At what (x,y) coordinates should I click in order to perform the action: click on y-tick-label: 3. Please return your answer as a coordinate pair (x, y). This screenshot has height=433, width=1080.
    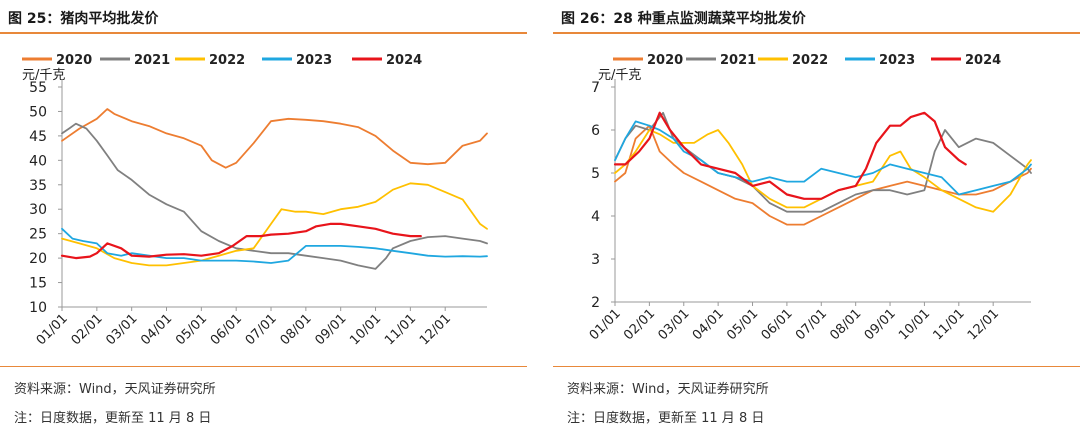
    Looking at the image, I should click on (595, 260).